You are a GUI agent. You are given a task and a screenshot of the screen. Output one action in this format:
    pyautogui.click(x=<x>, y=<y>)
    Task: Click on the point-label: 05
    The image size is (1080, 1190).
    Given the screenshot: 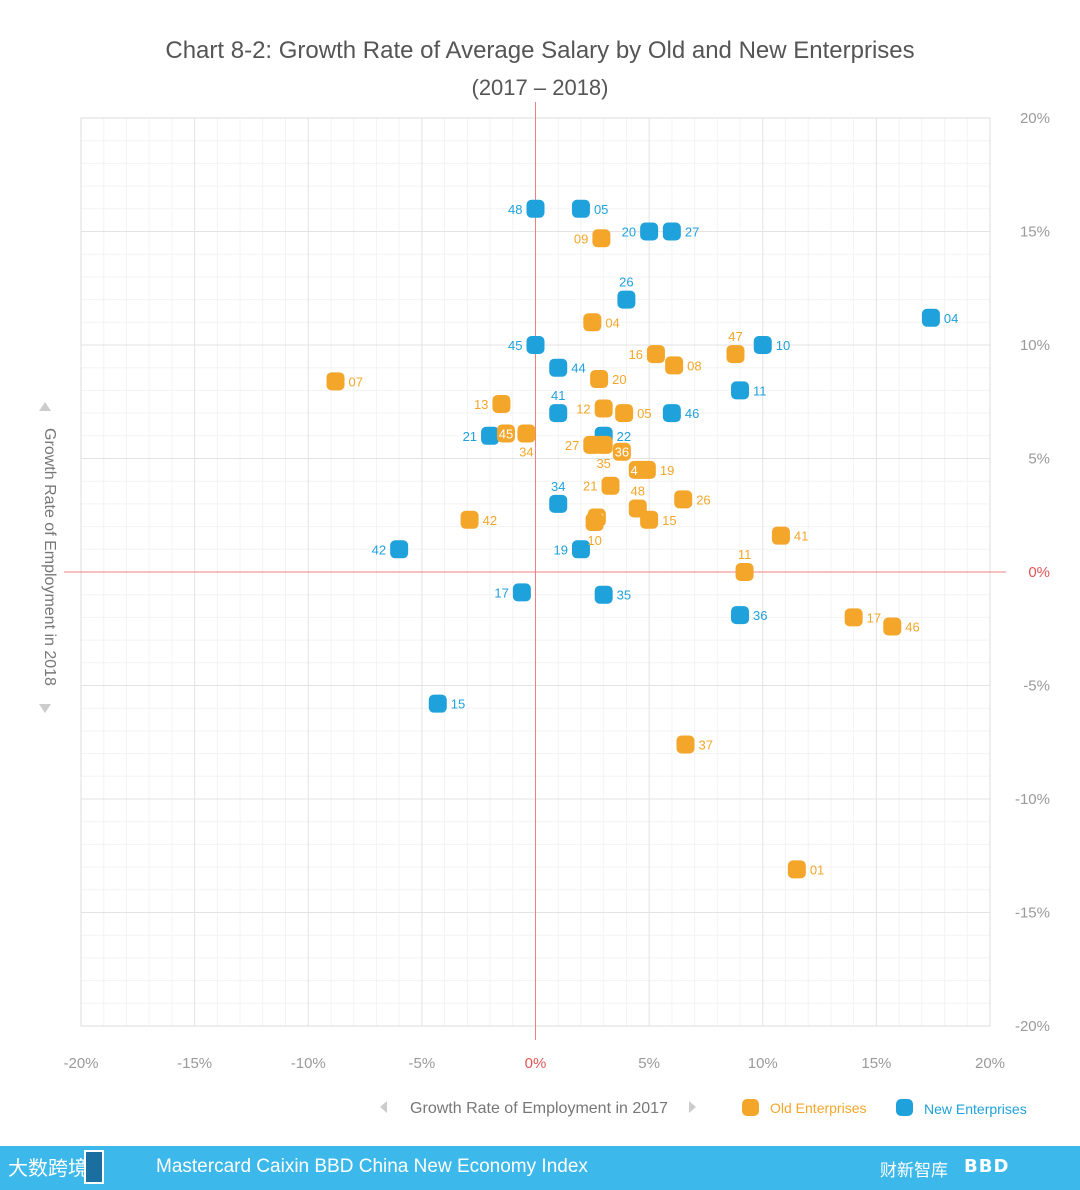 What is the action you would take?
    pyautogui.click(x=644, y=413)
    